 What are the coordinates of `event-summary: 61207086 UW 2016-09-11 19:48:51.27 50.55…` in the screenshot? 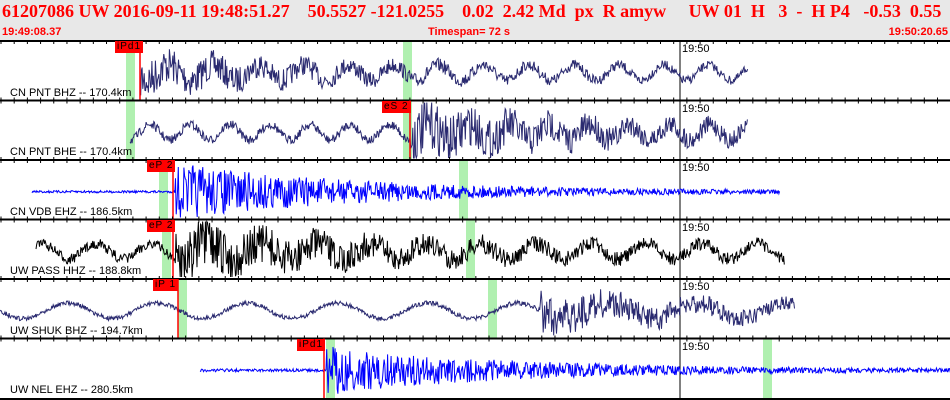 It's located at (472, 11).